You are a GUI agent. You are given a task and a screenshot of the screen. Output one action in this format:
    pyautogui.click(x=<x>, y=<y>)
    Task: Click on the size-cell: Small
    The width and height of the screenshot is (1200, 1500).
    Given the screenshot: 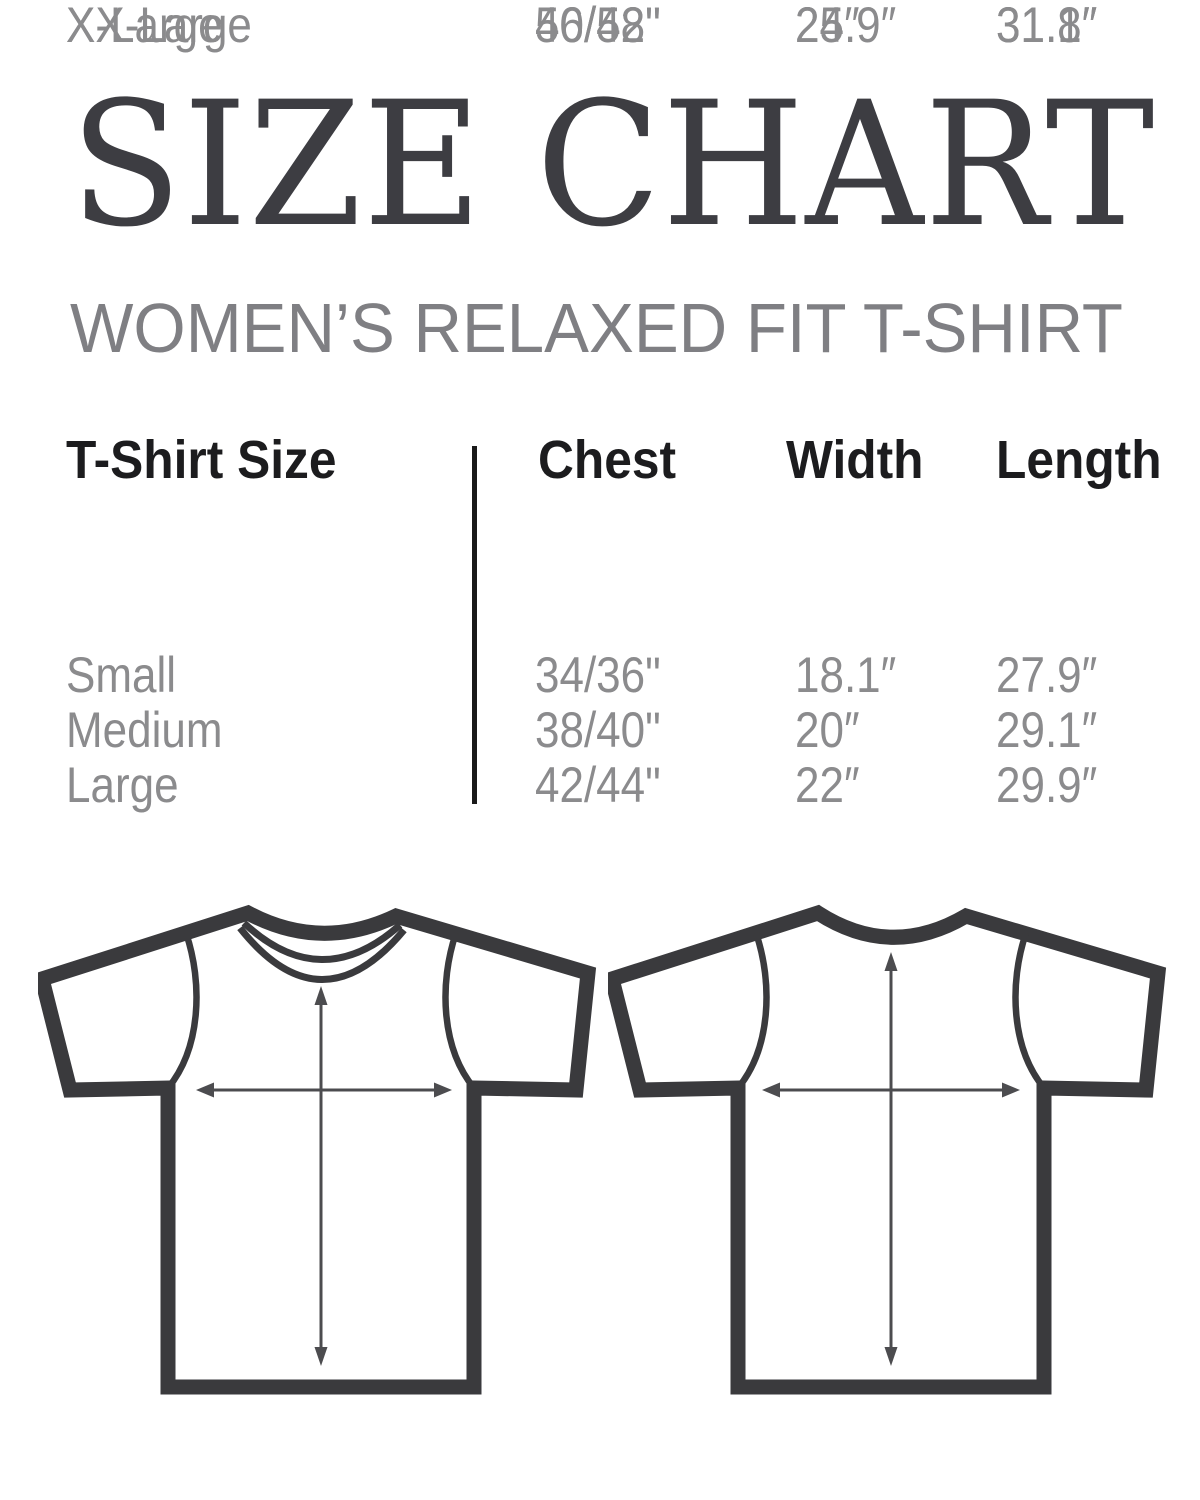 What is the action you would take?
    pyautogui.click(x=121, y=675)
    